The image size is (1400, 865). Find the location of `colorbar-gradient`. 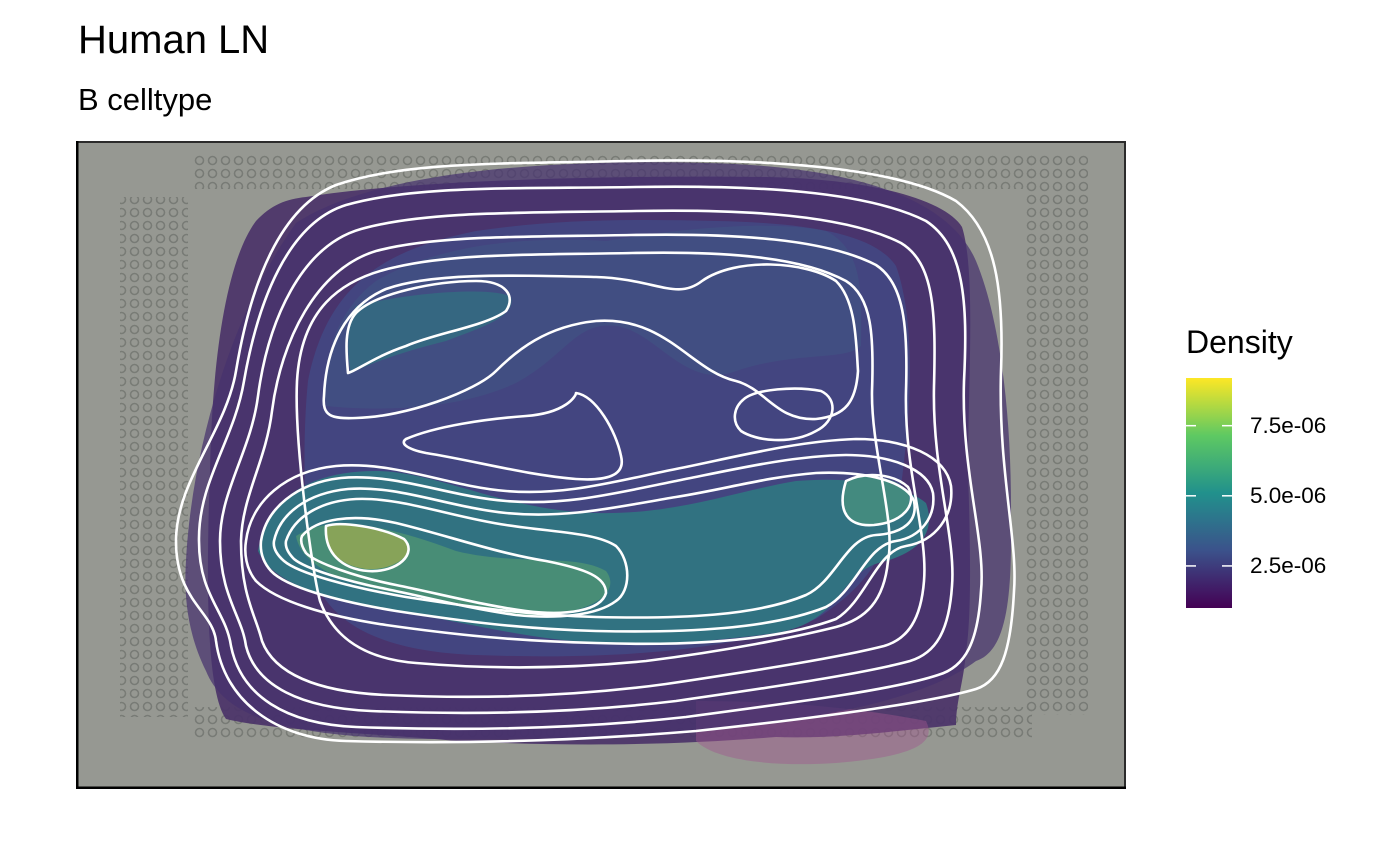

colorbar-gradient is located at coordinates (1209, 493).